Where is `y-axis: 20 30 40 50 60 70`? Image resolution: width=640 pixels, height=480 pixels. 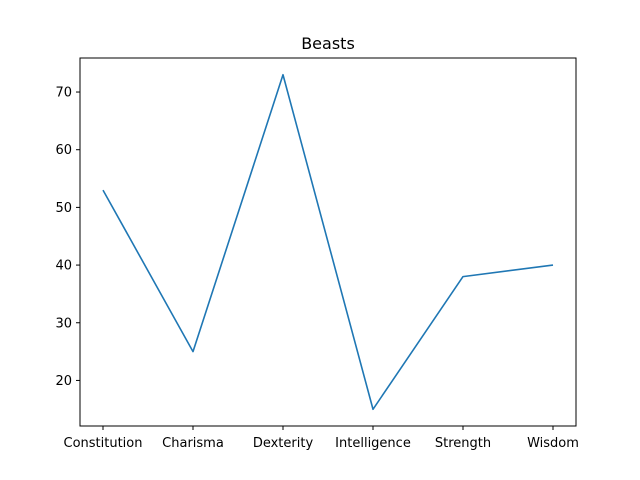
y-axis: 20 30 40 50 60 70 is located at coordinates (67, 237).